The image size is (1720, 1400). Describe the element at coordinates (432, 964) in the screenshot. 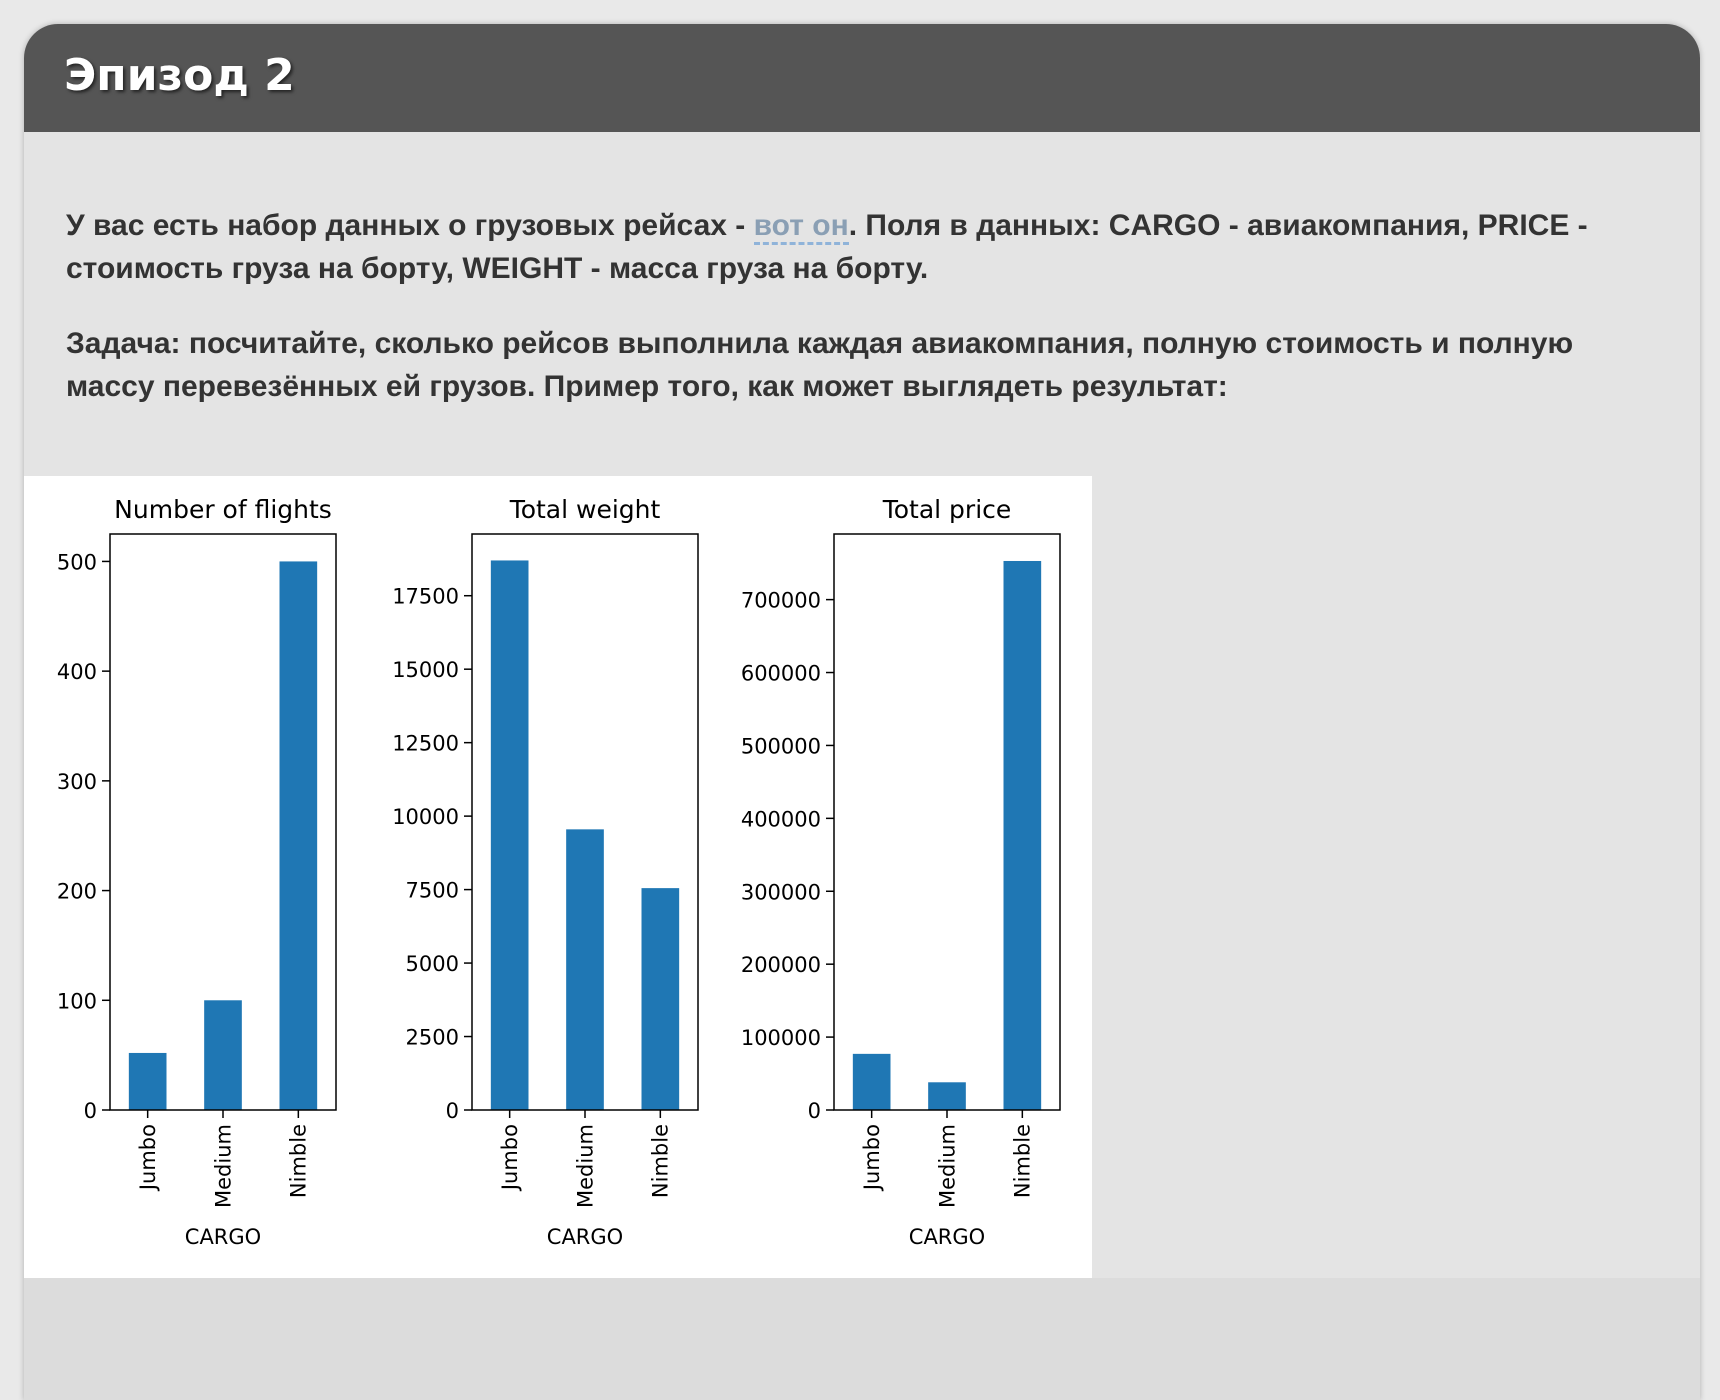

I see `y-tick-label: 5000` at that location.